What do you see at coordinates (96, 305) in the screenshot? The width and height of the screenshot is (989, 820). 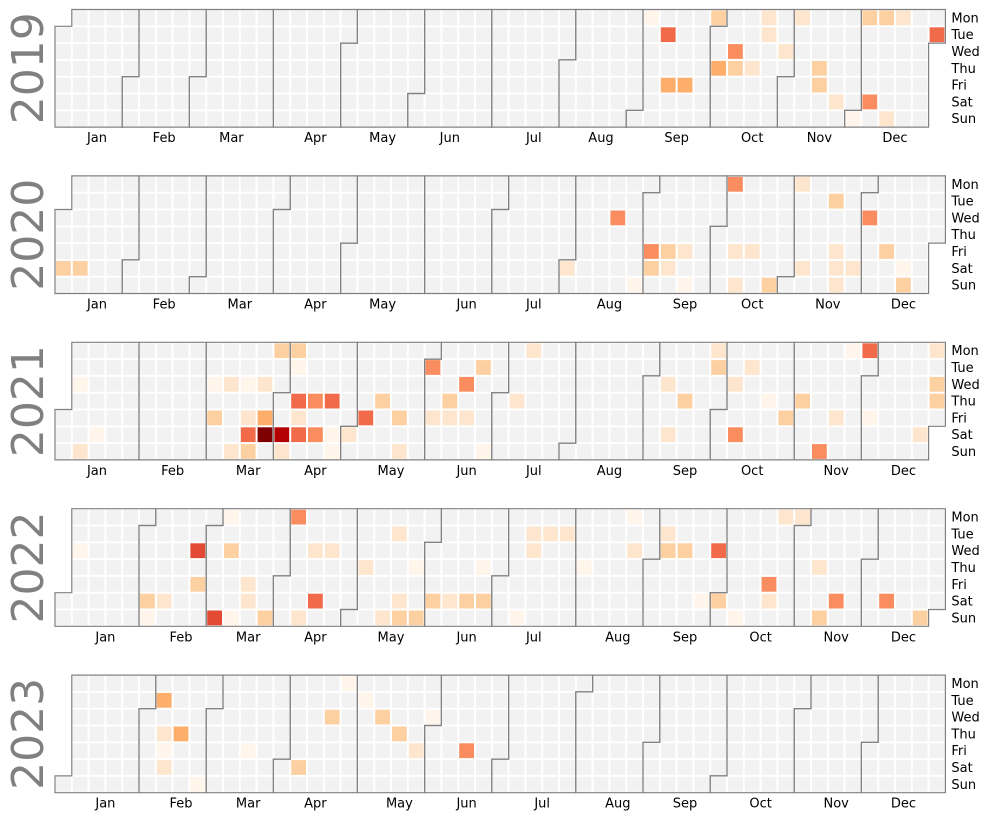 I see `month-label: Jan` at bounding box center [96, 305].